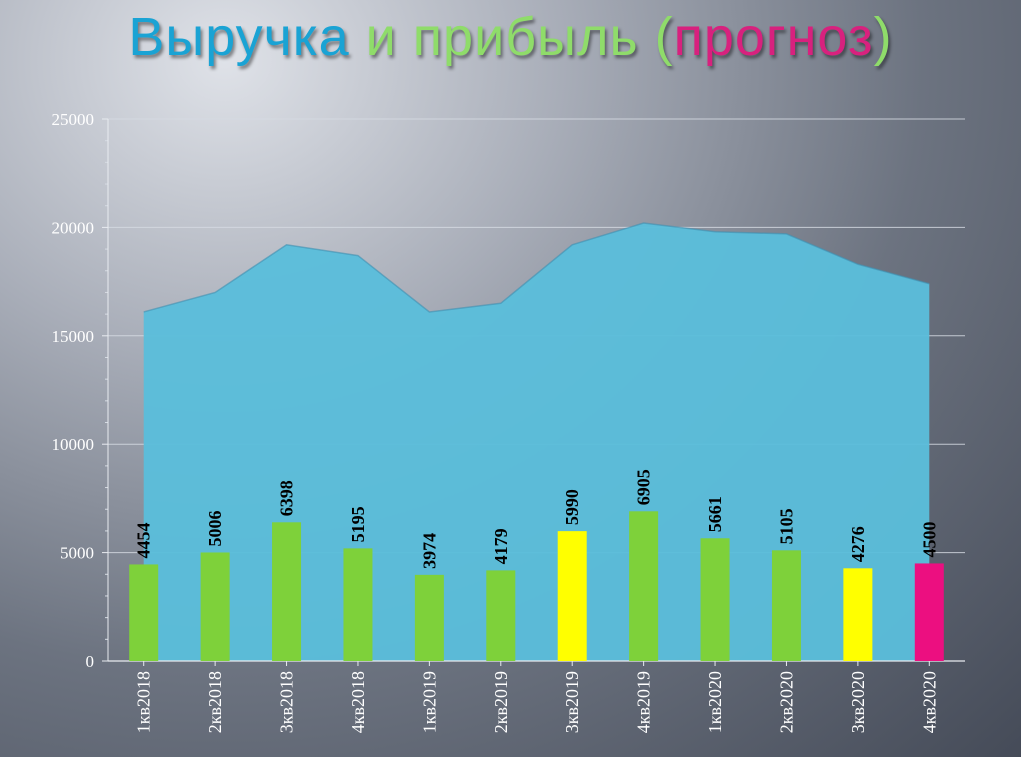 This screenshot has width=1021, height=757. Describe the element at coordinates (572, 702) in the screenshot. I see `x-tick-label-3кв2019: 3кв2019` at that location.